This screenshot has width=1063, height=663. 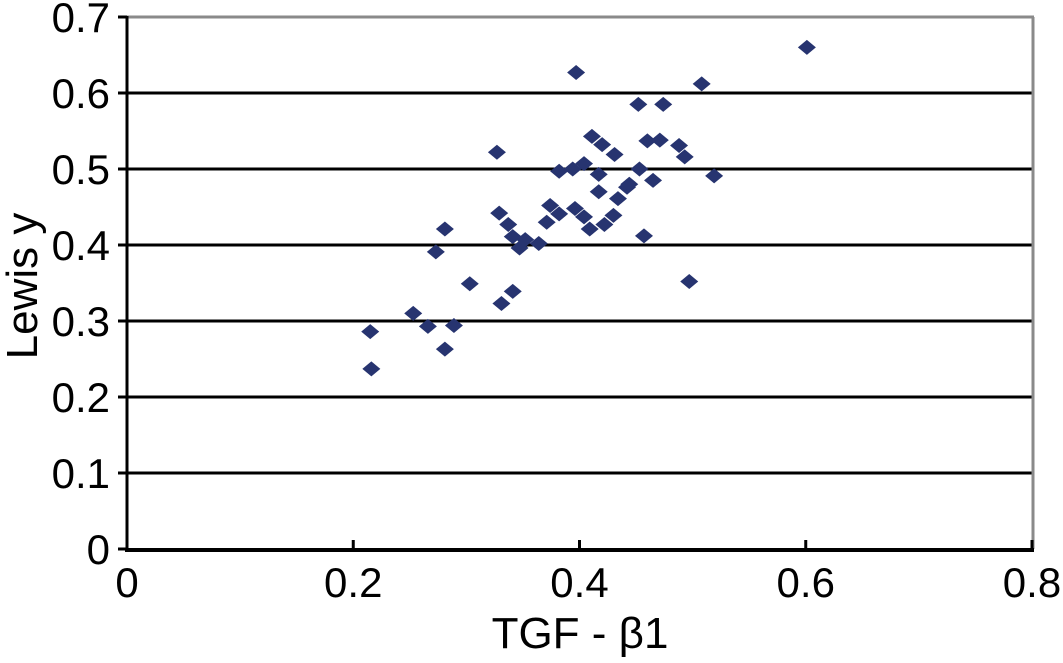 What do you see at coordinates (98, 549) in the screenshot?
I see `y-tick-label: 0` at bounding box center [98, 549].